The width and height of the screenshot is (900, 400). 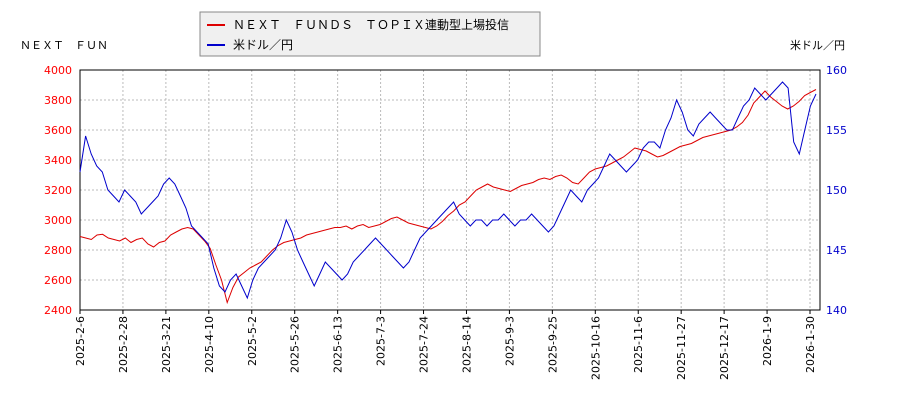 I want to click on legend: ＮＥＸＴ ＦＵＮＤＳ ＴＯＰＩＸ連動型上場投信 米ドル／円, so click(x=370, y=34).